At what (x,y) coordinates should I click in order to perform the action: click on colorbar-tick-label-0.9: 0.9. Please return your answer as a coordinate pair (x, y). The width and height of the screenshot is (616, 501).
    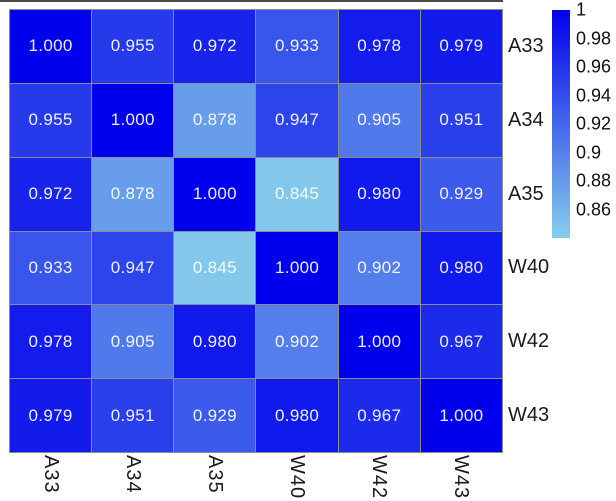
    Looking at the image, I should click on (589, 152).